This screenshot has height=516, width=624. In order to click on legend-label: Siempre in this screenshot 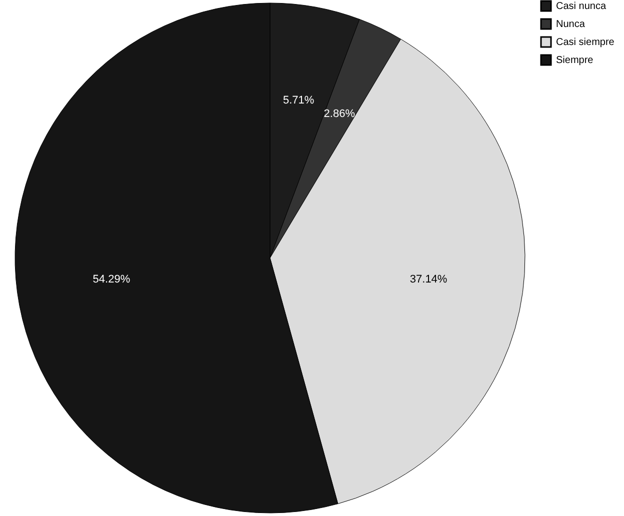, I will do `click(575, 60)`.